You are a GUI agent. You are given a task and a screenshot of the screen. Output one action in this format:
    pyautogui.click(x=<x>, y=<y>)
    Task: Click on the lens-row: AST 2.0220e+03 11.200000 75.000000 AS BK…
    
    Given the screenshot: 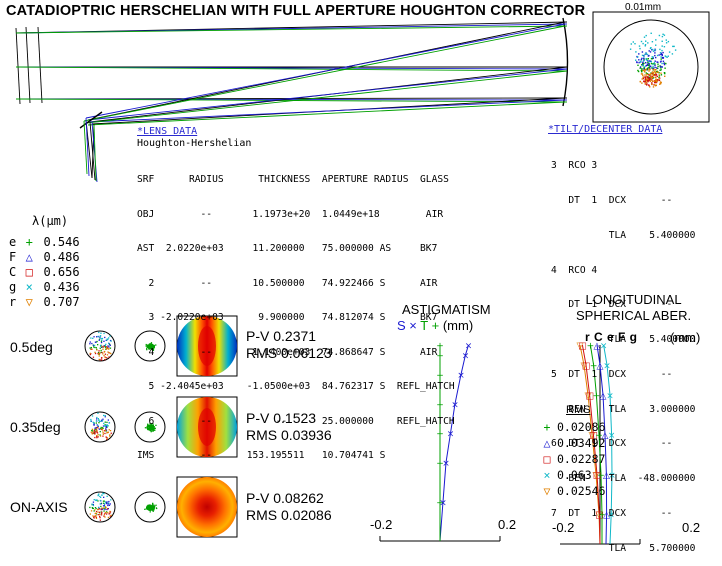 What is the action you would take?
    pyautogui.click(x=287, y=248)
    